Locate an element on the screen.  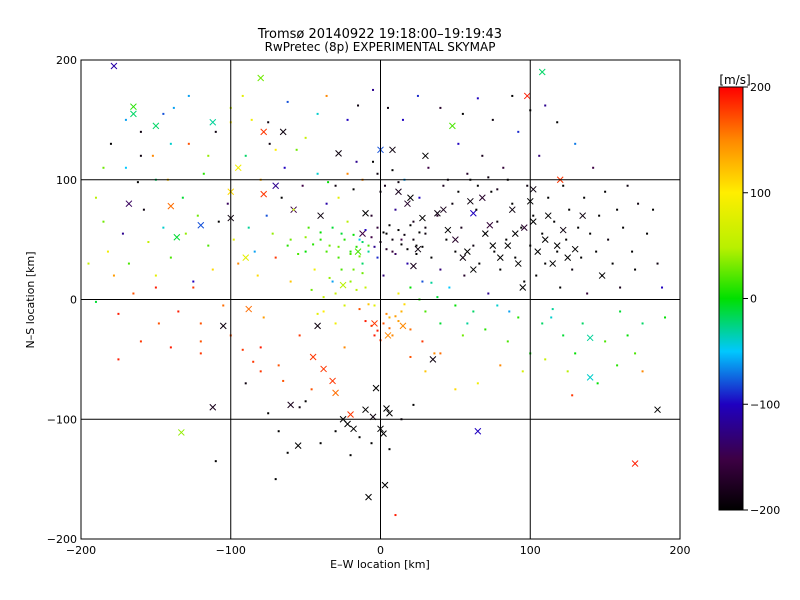
colorbar-tick-label: 100 is located at coordinates (760, 193).